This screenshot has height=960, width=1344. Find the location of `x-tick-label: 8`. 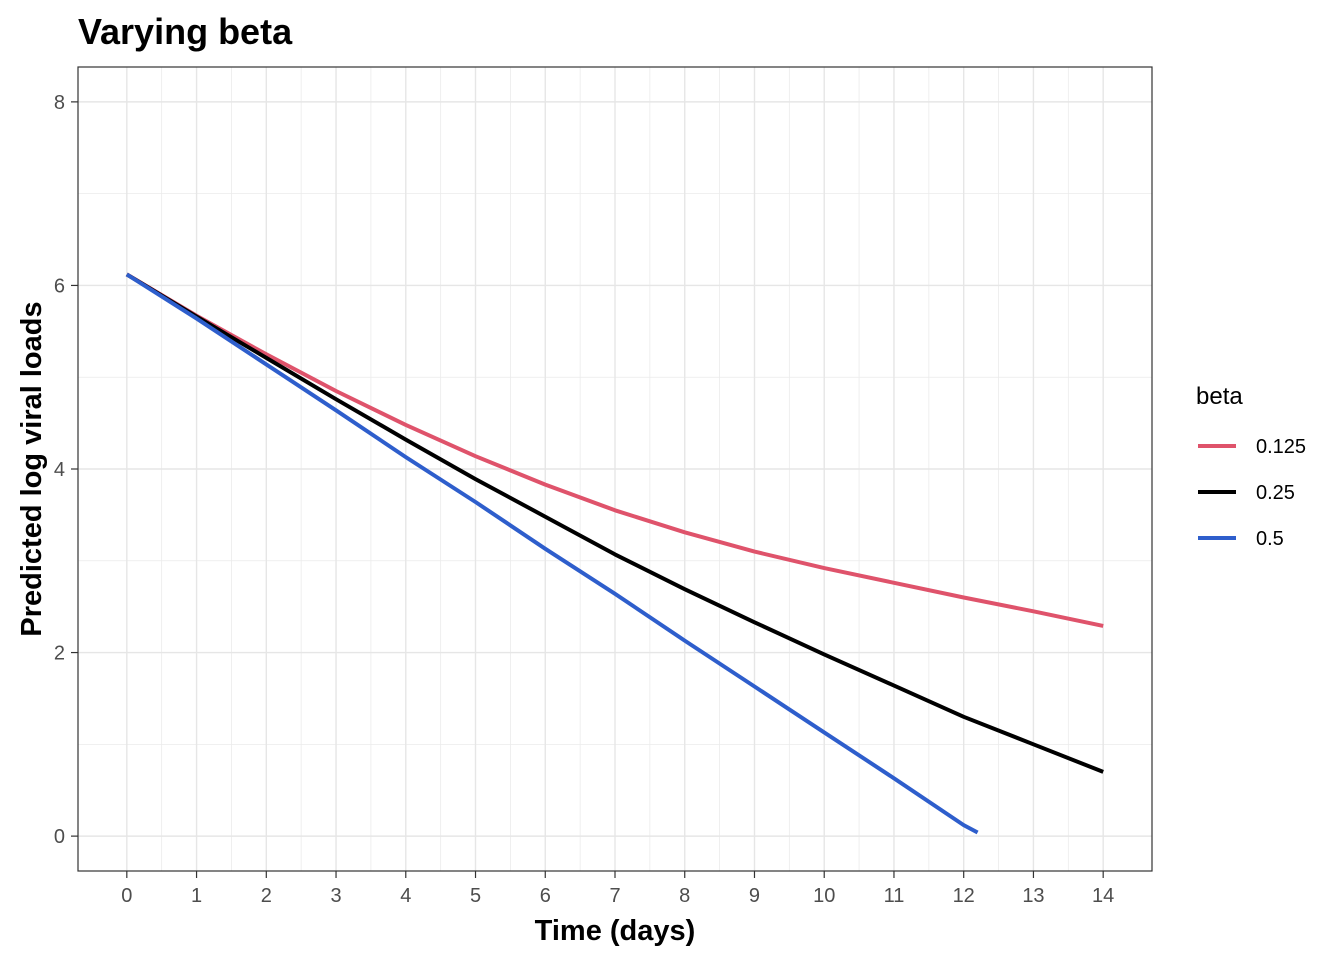

x-tick-label: 8 is located at coordinates (684, 896).